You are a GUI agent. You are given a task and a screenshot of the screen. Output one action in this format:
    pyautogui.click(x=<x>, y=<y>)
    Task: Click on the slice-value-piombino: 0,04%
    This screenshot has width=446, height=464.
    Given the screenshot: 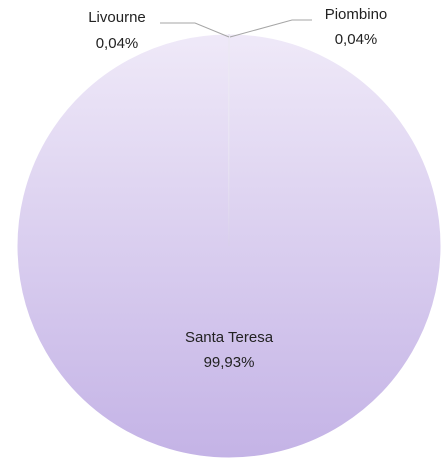 What is the action you would take?
    pyautogui.click(x=356, y=39)
    